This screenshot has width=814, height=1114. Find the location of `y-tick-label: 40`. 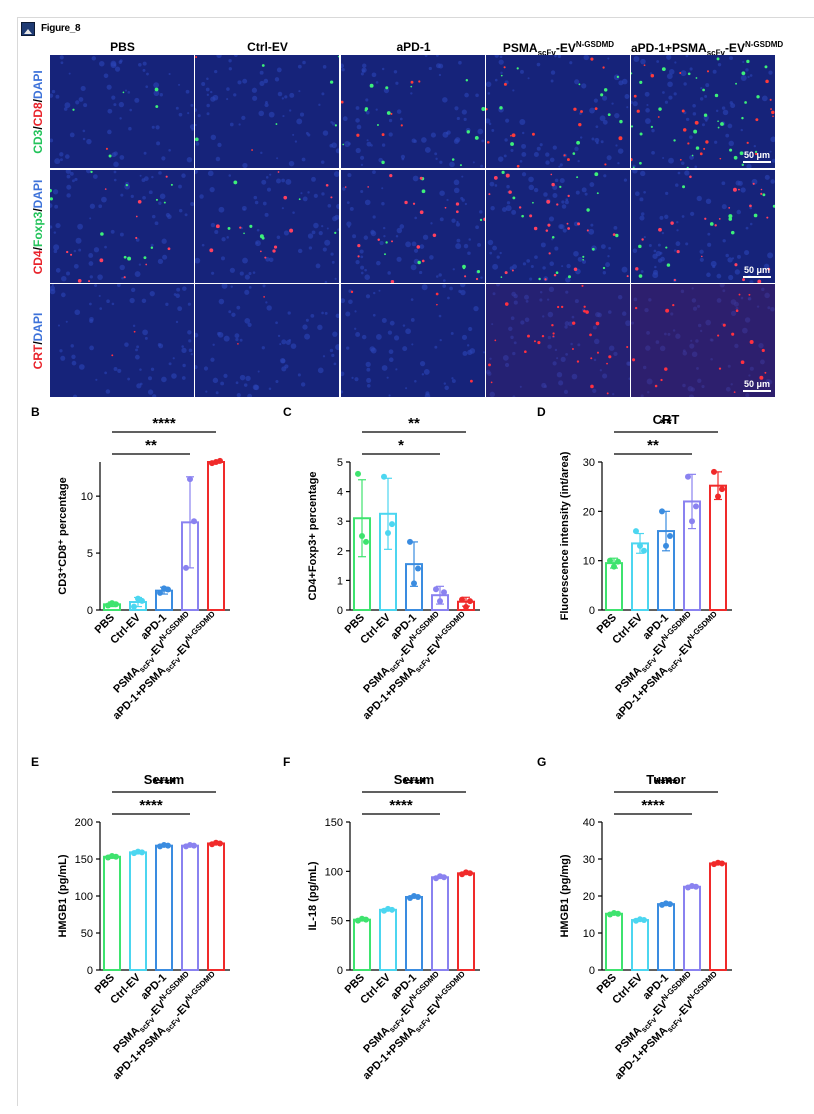

y-tick-label: 40 is located at coordinates (589, 823).